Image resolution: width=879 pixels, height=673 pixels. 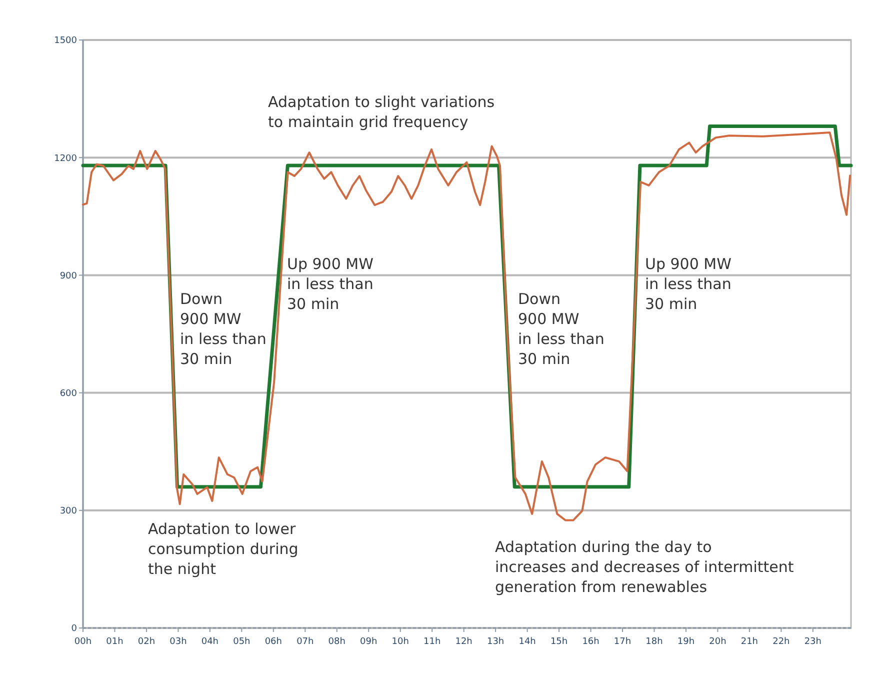 What do you see at coordinates (559, 642) in the screenshot?
I see `x-tick-label: 15h` at bounding box center [559, 642].